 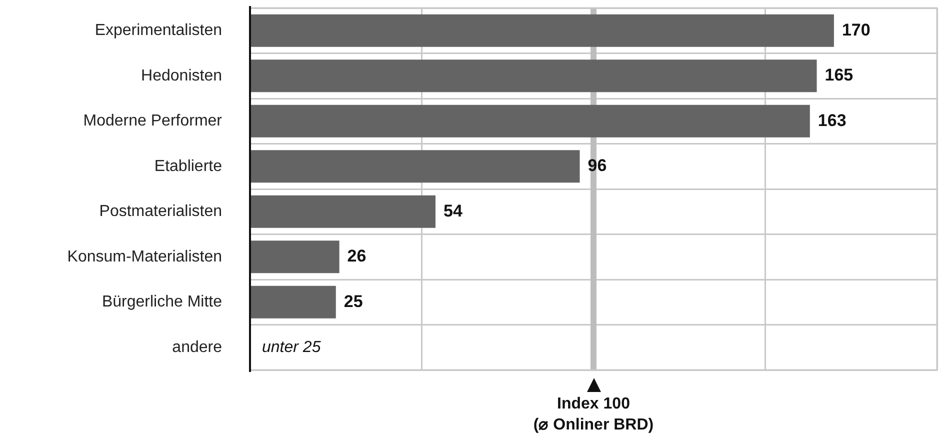 I want to click on y-tick-label: Moderne Performer, so click(x=153, y=121).